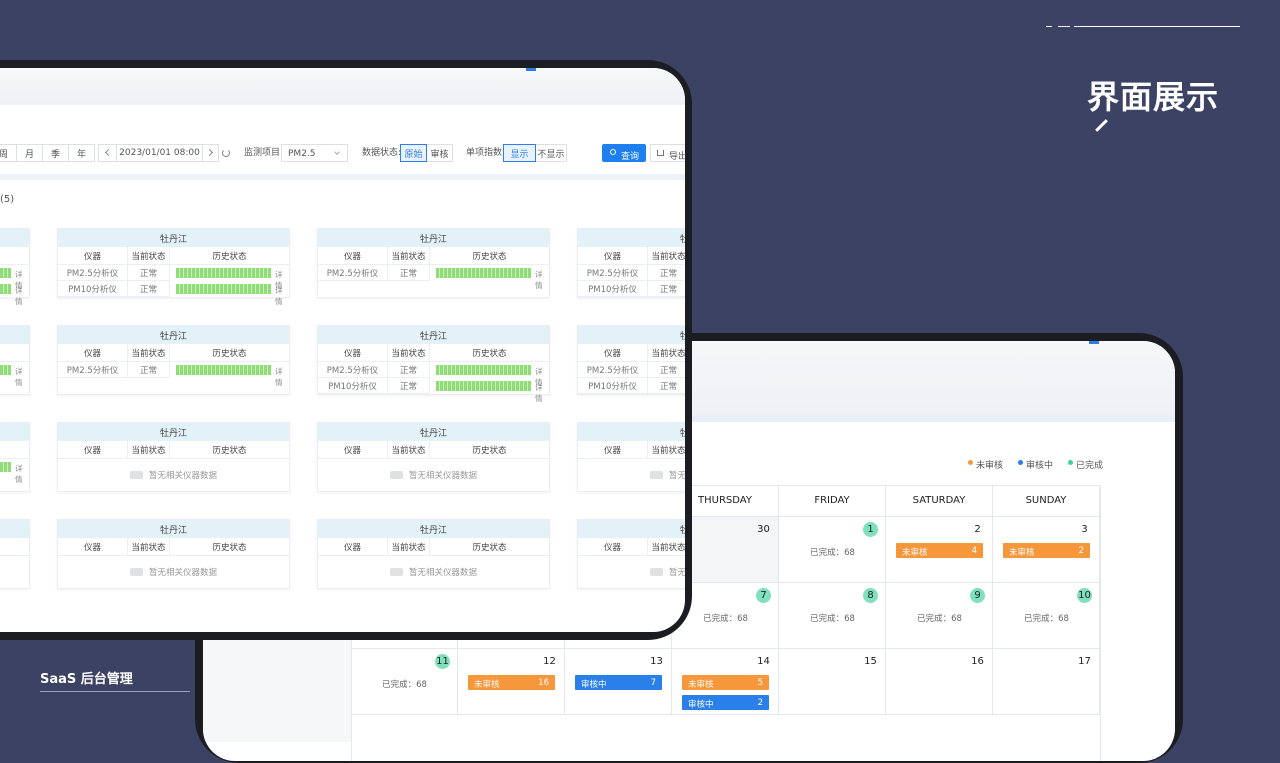 Image resolution: width=1280 pixels, height=763 pixels. Describe the element at coordinates (396, 475) in the screenshot. I see `empty-icon` at that location.